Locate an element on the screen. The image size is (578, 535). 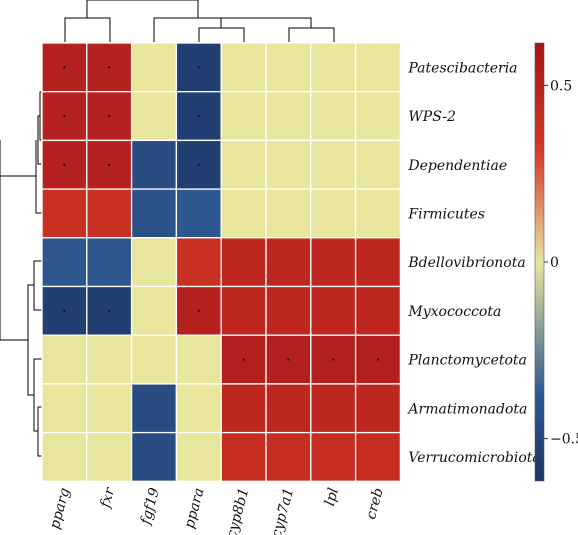
heatmap-cell-wps-2-cyp8b1 is located at coordinates (243, 116).